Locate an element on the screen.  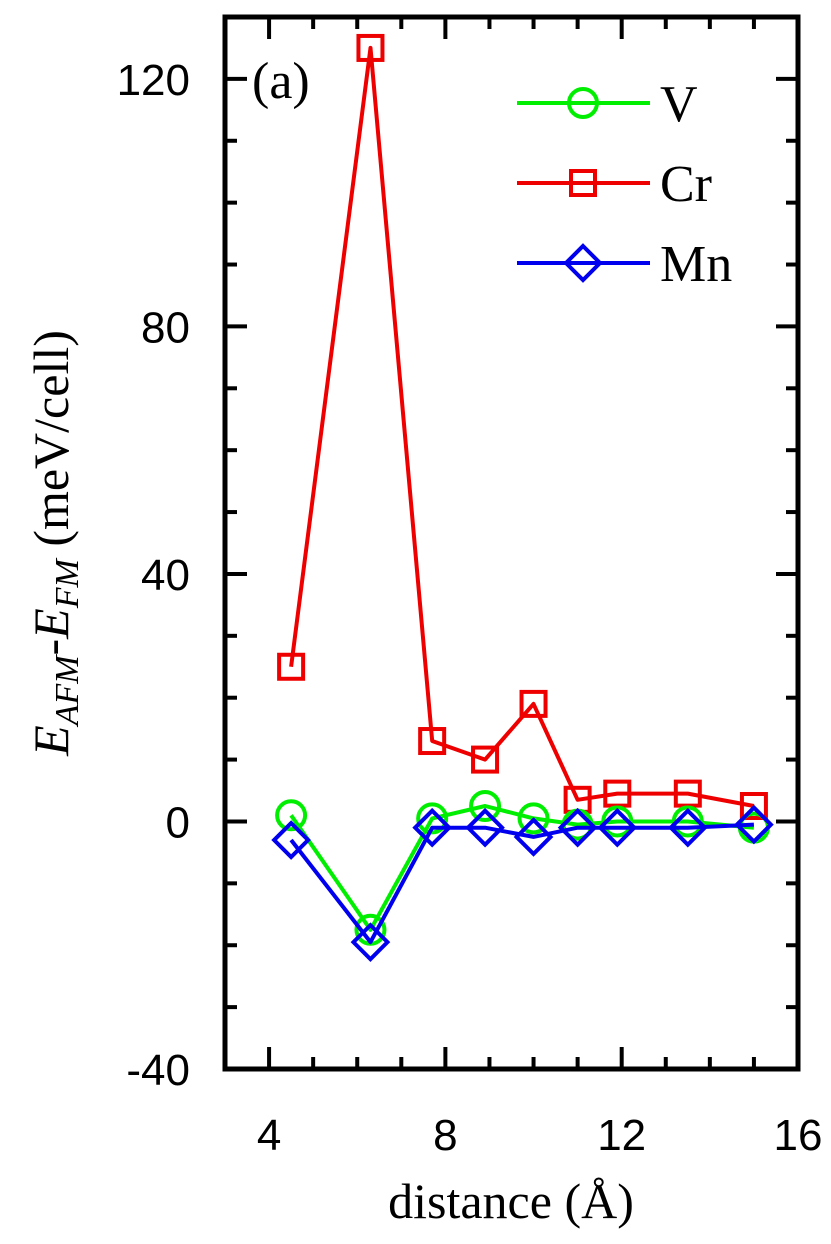
y-tick-label: 80 is located at coordinates (165, 327).